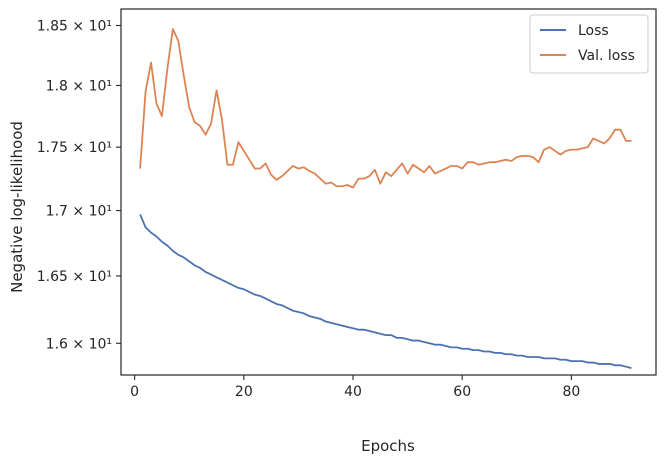  Describe the element at coordinates (244, 392) in the screenshot. I see `x-tick-label: 20` at that location.